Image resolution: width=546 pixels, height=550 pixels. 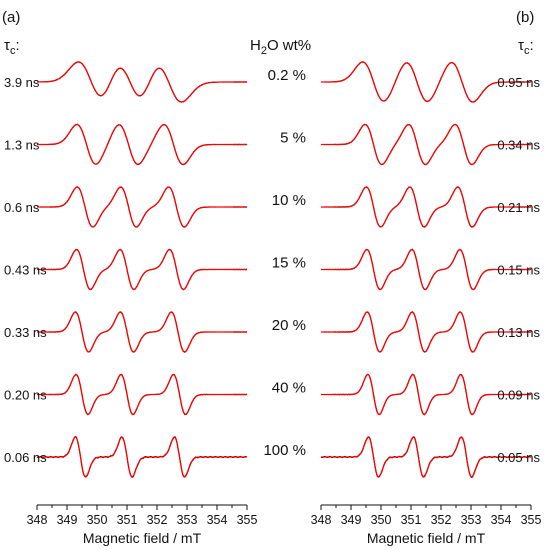 I want to click on water-content-label: 100 %, so click(x=284, y=450).